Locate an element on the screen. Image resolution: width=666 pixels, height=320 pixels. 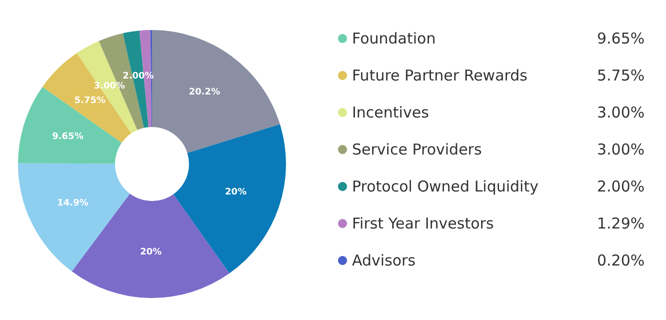
data-label: 14.9% is located at coordinates (72, 203).